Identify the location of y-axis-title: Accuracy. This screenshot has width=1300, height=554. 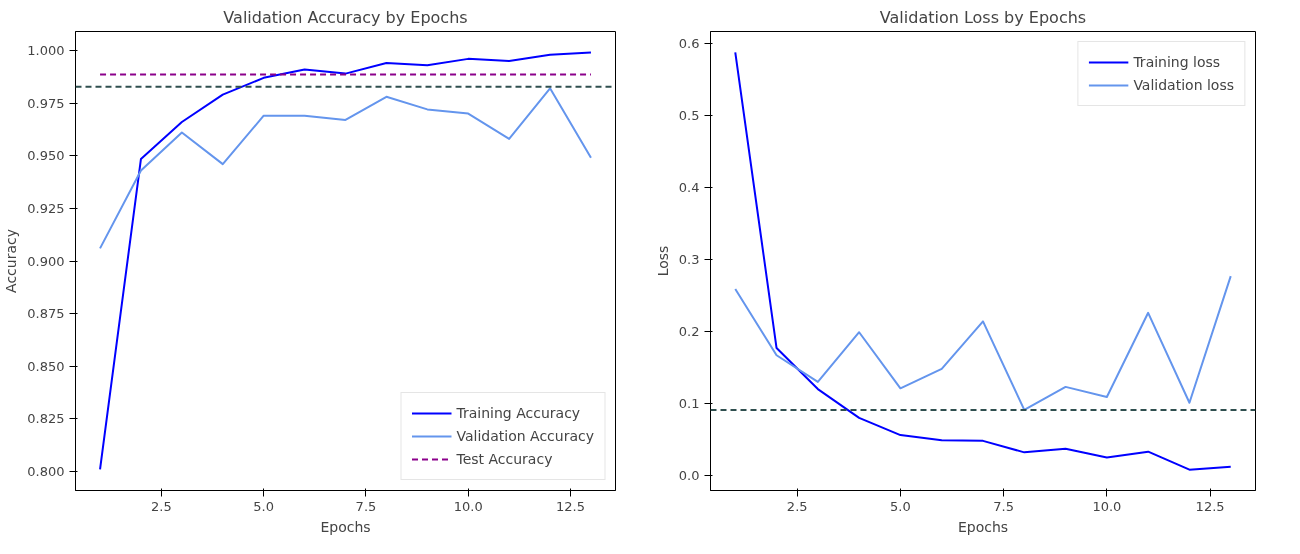
(11, 261).